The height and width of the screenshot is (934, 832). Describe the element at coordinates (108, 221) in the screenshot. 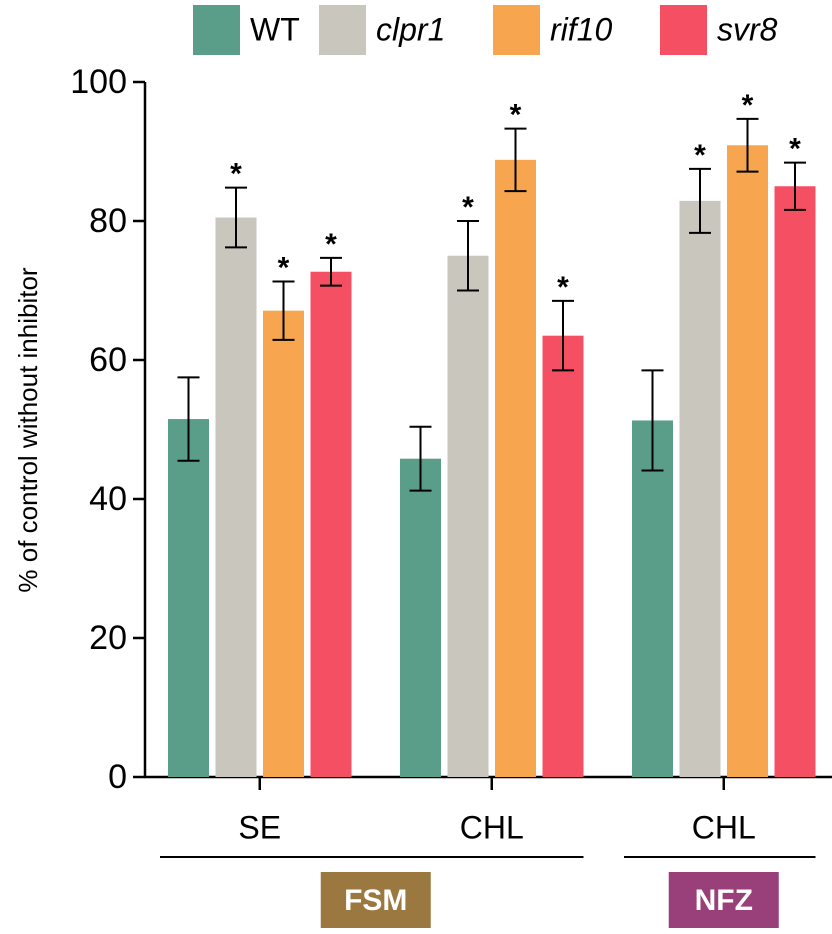

I see `y-tick-label: 80` at that location.